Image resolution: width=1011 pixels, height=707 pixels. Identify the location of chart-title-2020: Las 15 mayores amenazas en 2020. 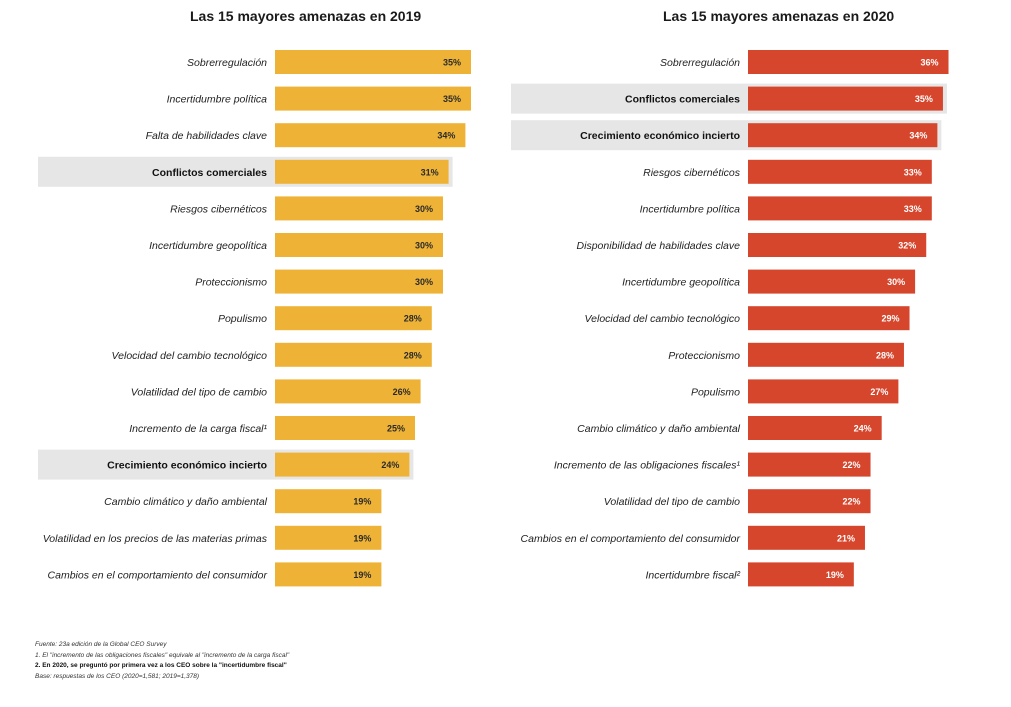
(779, 16).